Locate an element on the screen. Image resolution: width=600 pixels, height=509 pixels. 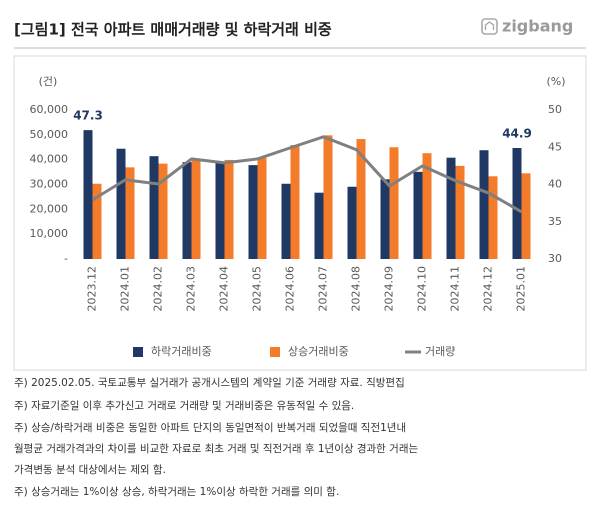
x-tick-label: 2024.12 is located at coordinates (488, 289).